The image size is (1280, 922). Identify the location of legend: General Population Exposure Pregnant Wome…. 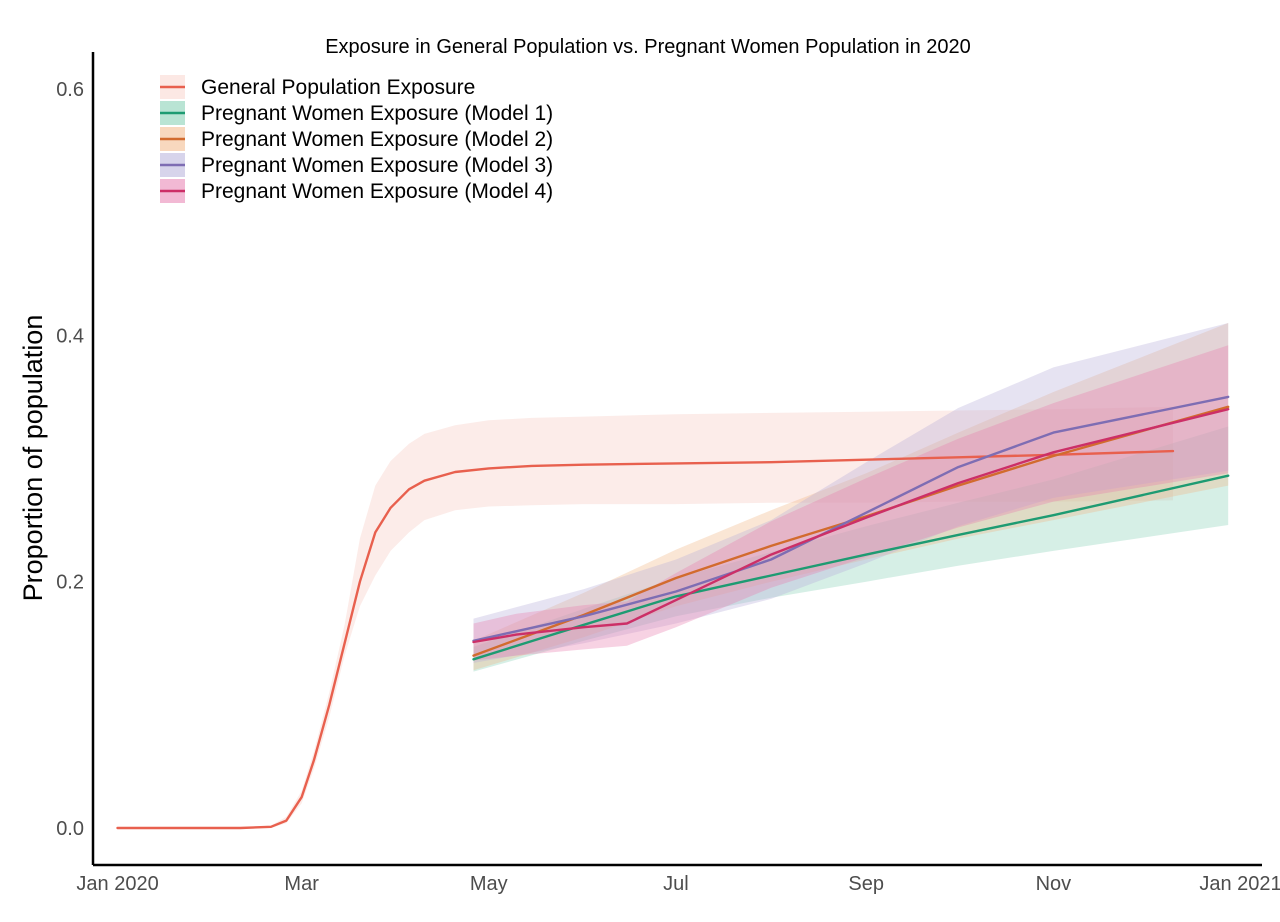
(356, 139).